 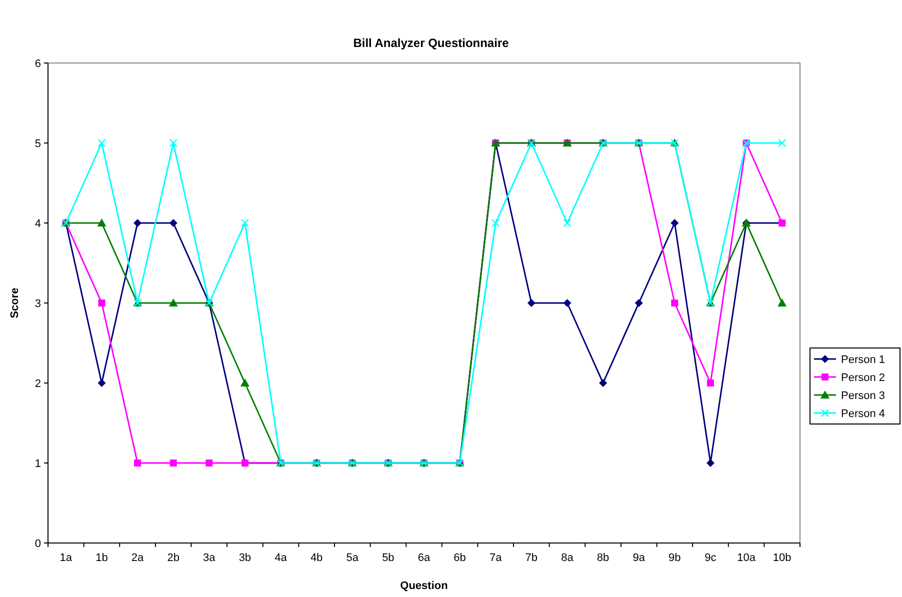 What do you see at coordinates (15, 303) in the screenshot?
I see `y-axis-title: Score` at bounding box center [15, 303].